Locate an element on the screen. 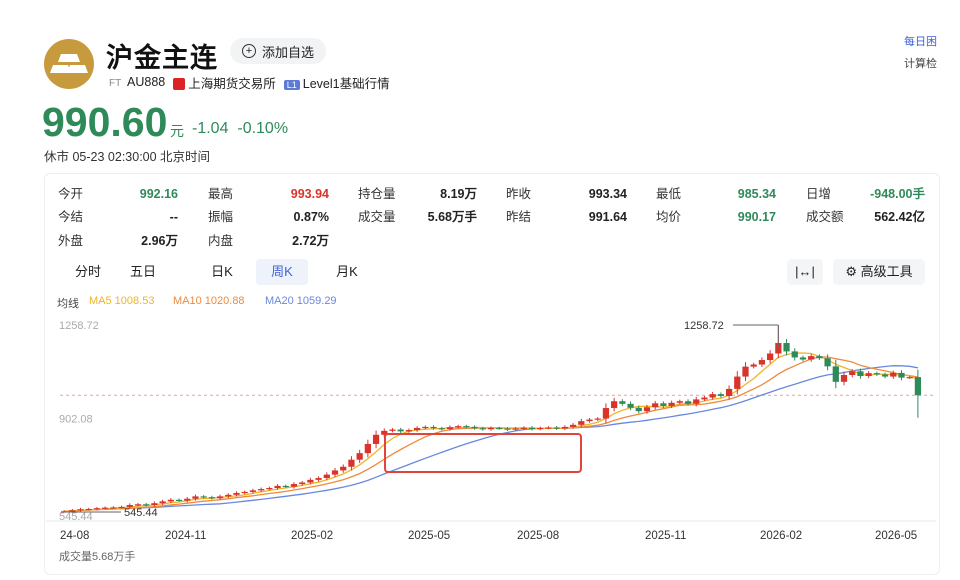 Image resolution: width=960 pixels, height=580 pixels. tab-weekly-k: 周K is located at coordinates (282, 272).